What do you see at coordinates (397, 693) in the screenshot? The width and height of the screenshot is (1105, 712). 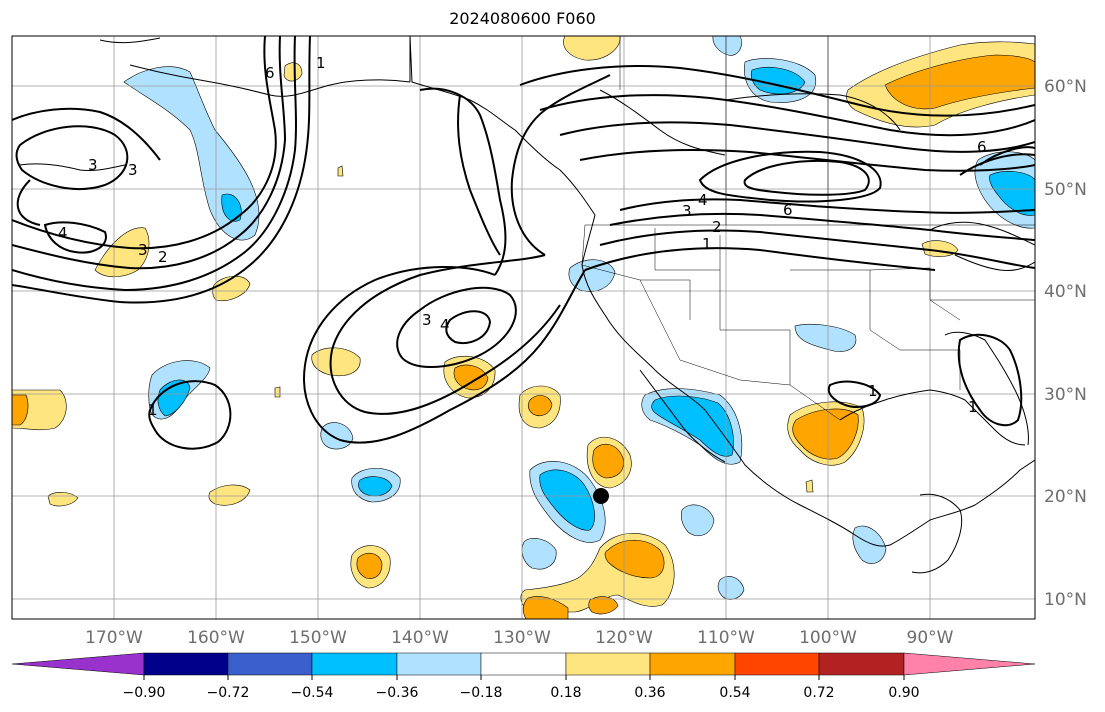 I see `colorbar-tick-label: −0.36` at bounding box center [397, 693].